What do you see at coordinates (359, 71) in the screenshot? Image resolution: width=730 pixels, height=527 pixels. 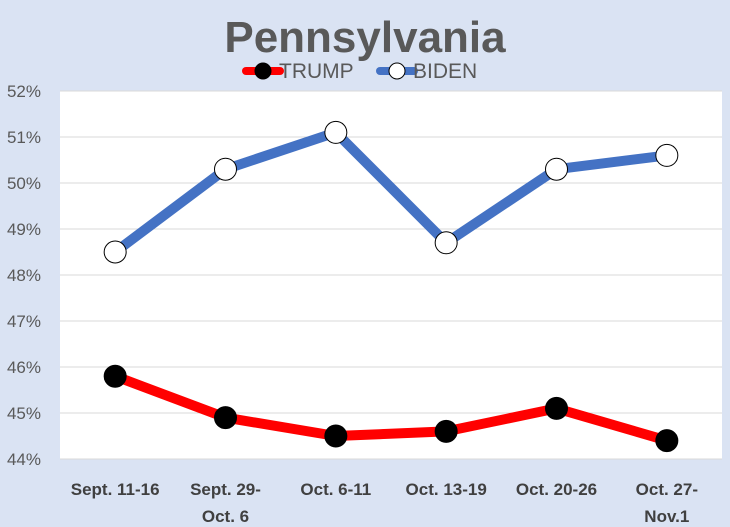 I see `legend: TRUMP BIDEN` at bounding box center [359, 71].